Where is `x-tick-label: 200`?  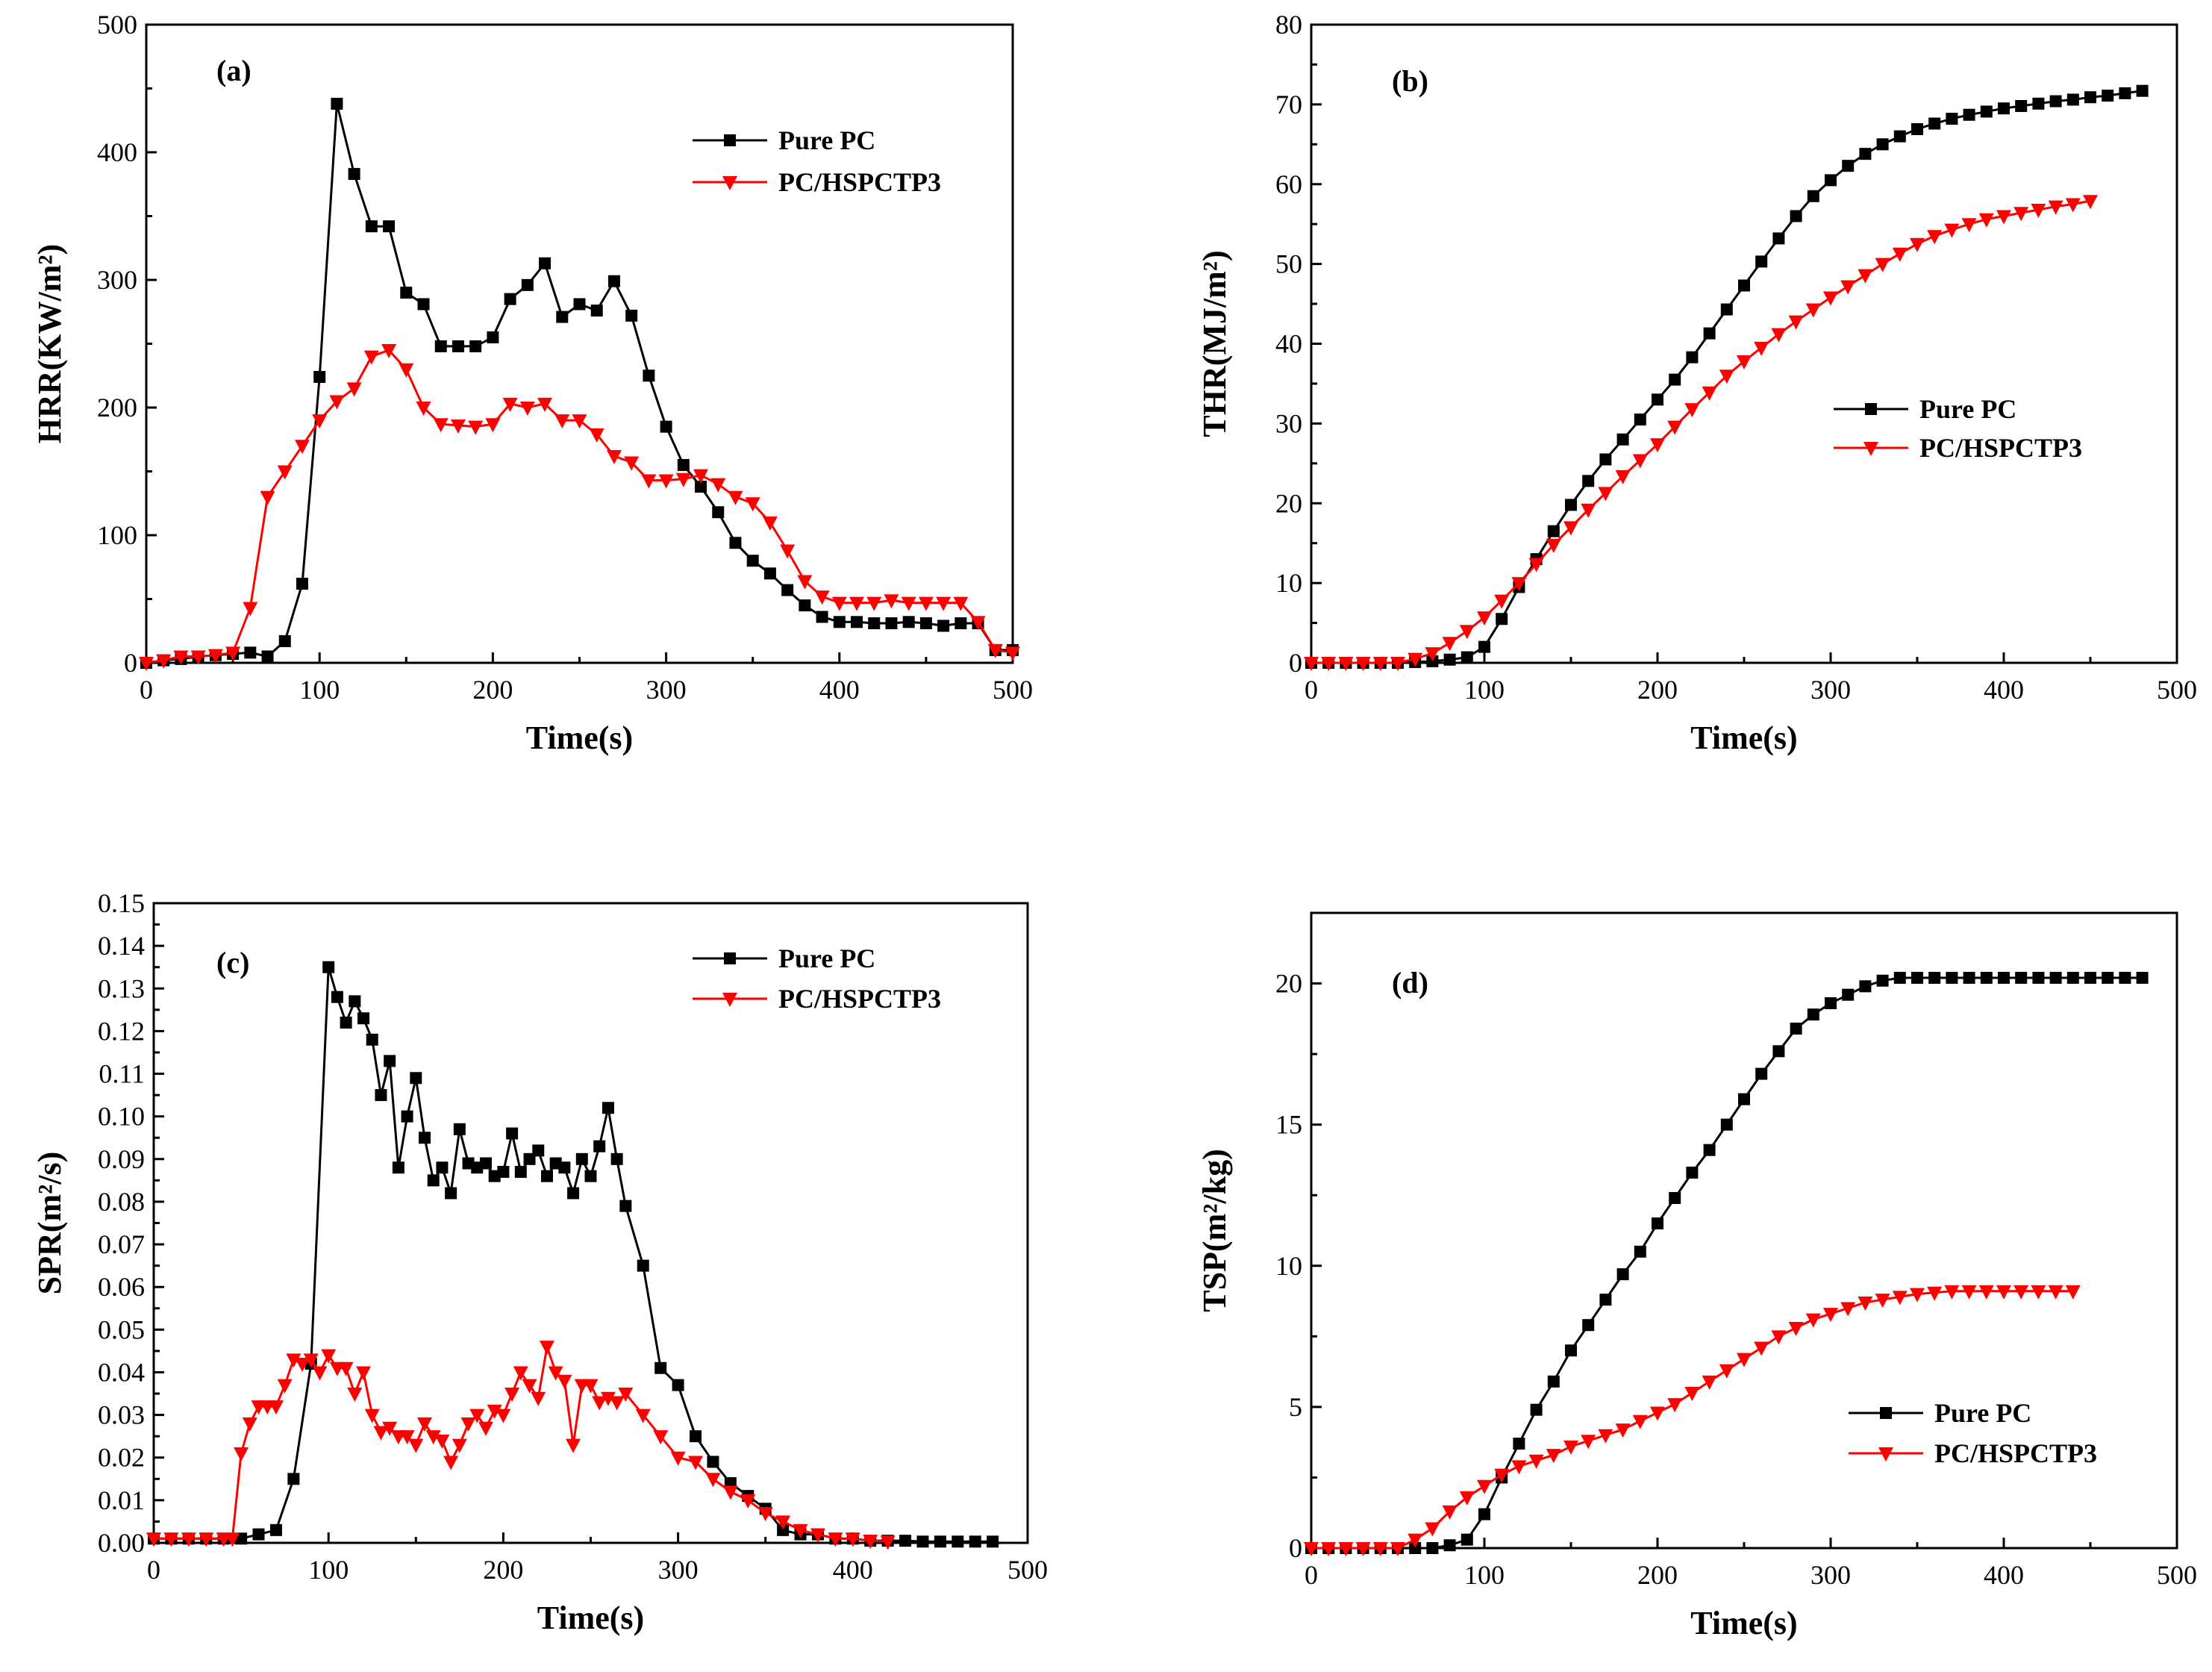
x-tick-label: 200 is located at coordinates (503, 1570).